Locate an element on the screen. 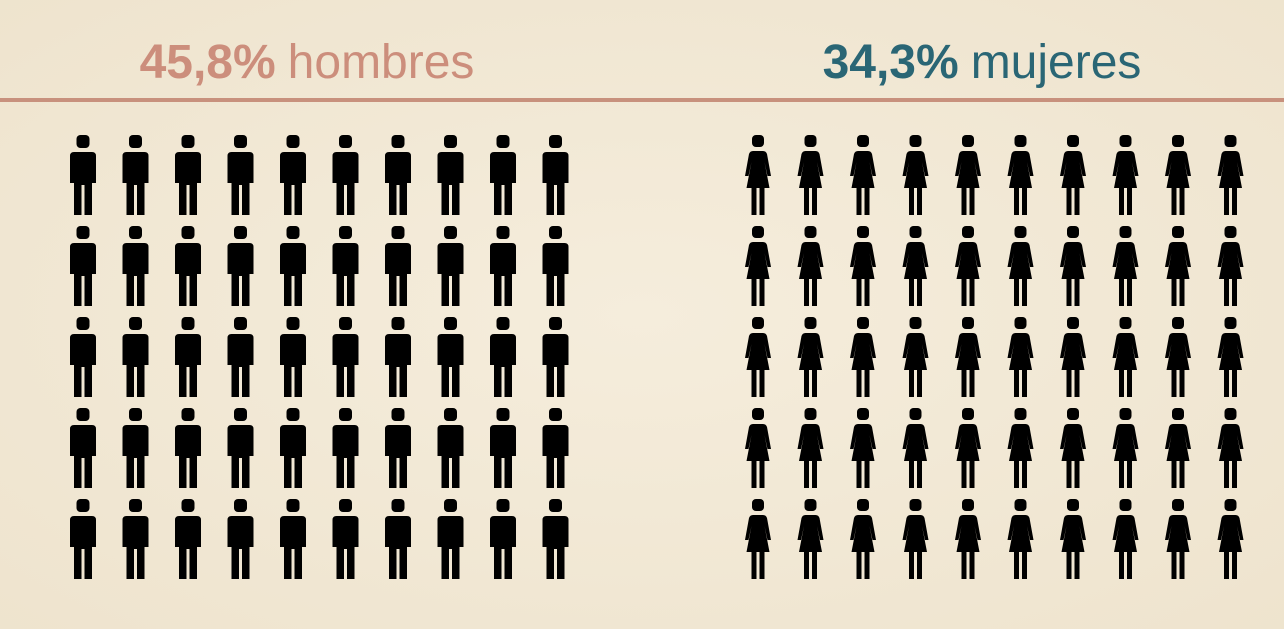 The image size is (1284, 629). value-label: 34,3% is located at coordinates (891, 62).